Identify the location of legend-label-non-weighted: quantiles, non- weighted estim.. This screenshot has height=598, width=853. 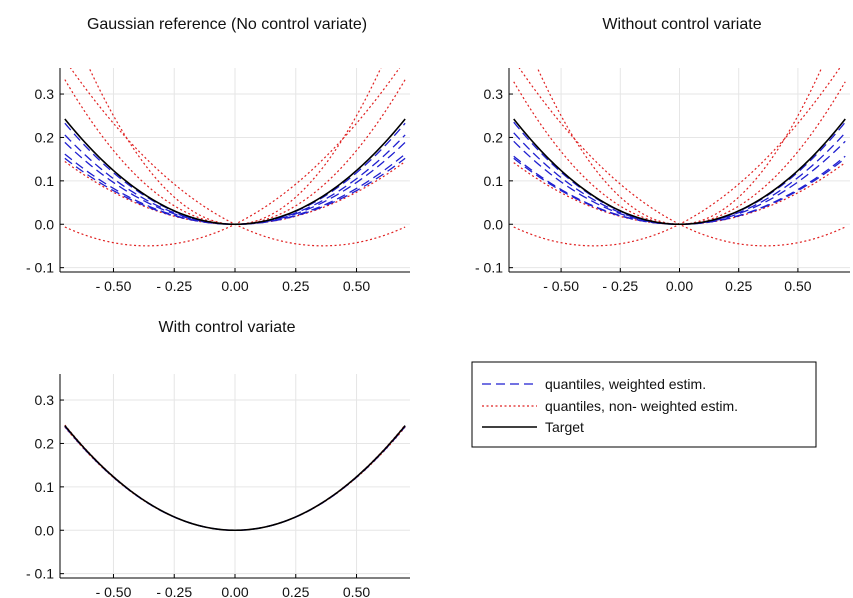
(641, 406).